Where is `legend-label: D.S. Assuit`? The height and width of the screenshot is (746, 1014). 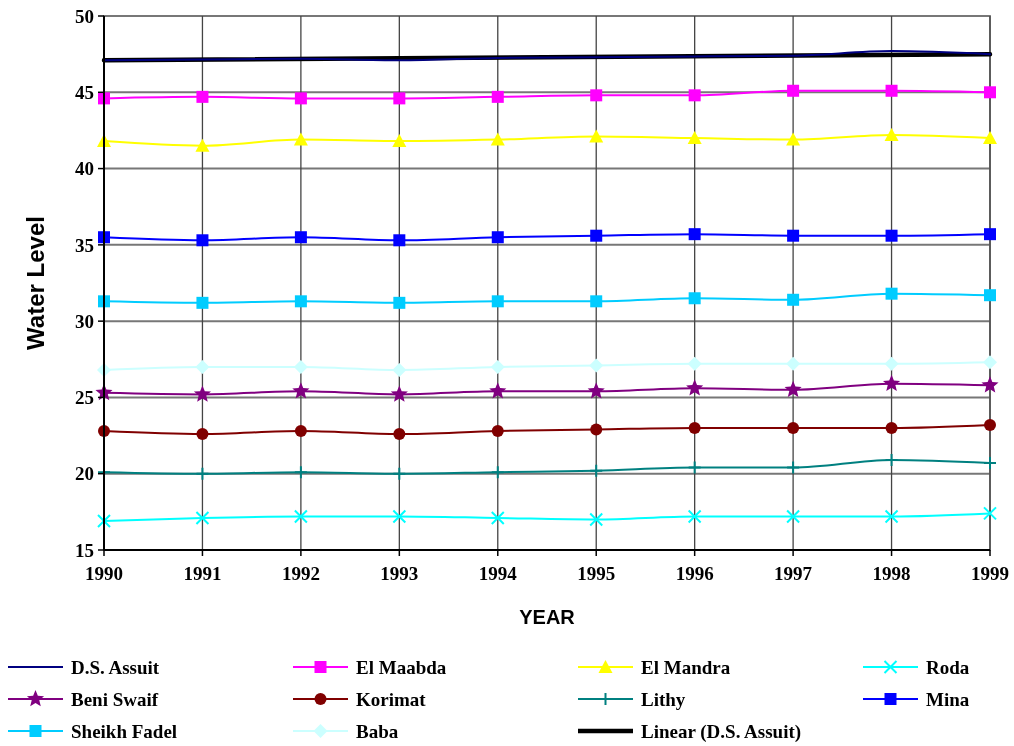 legend-label: D.S. Assuit is located at coordinates (115, 667).